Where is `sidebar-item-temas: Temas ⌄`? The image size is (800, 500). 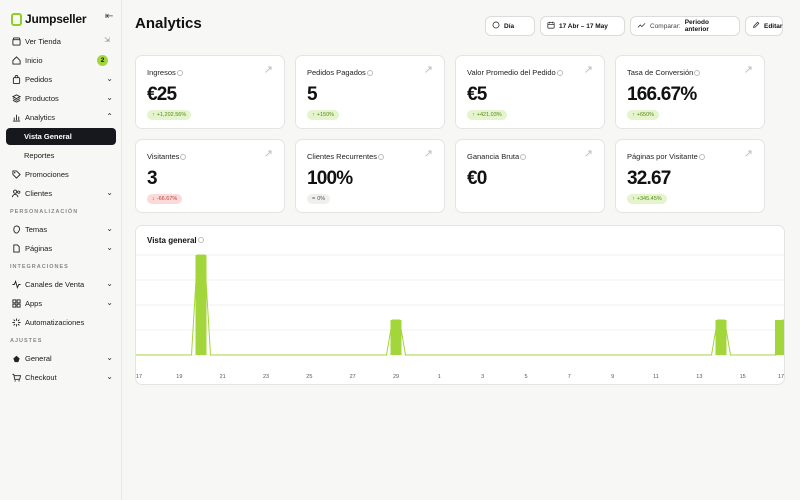
sidebar-item-temas: Temas ⌄ is located at coordinates (61, 229).